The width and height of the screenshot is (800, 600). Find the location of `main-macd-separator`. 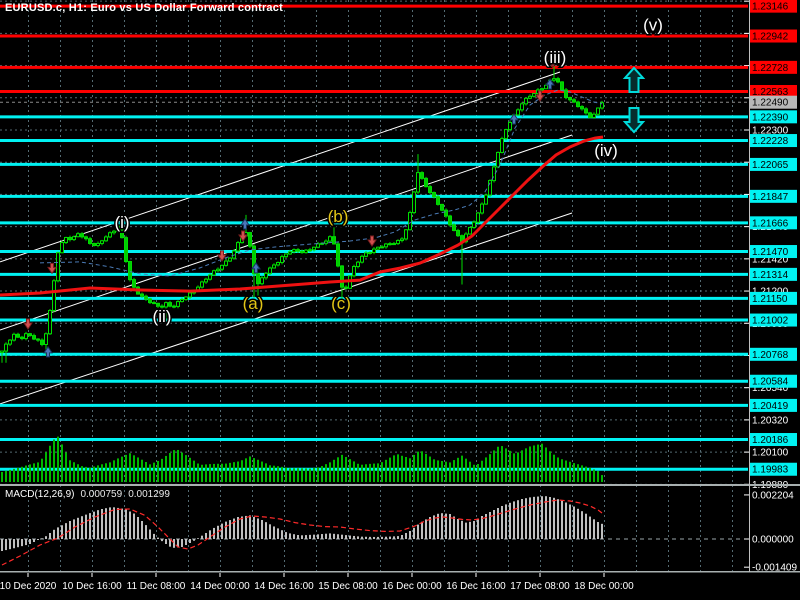

main-macd-separator is located at coordinates (400, 485).